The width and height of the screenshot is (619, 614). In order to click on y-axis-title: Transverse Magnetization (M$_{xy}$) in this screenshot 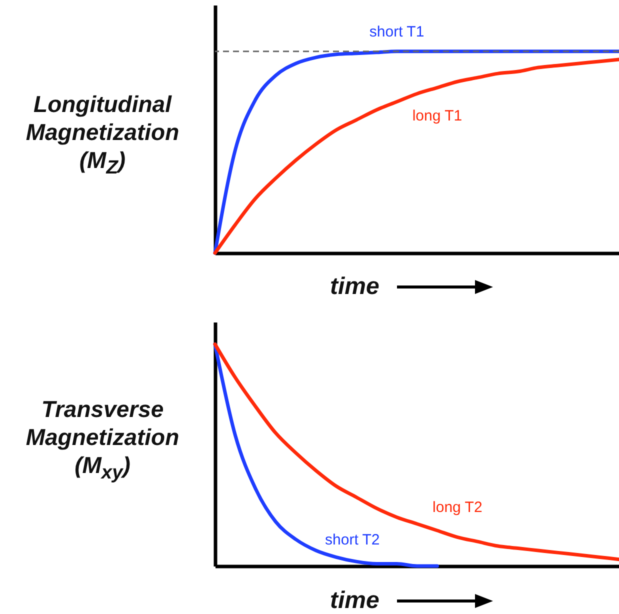, I will do `click(102, 440)`.